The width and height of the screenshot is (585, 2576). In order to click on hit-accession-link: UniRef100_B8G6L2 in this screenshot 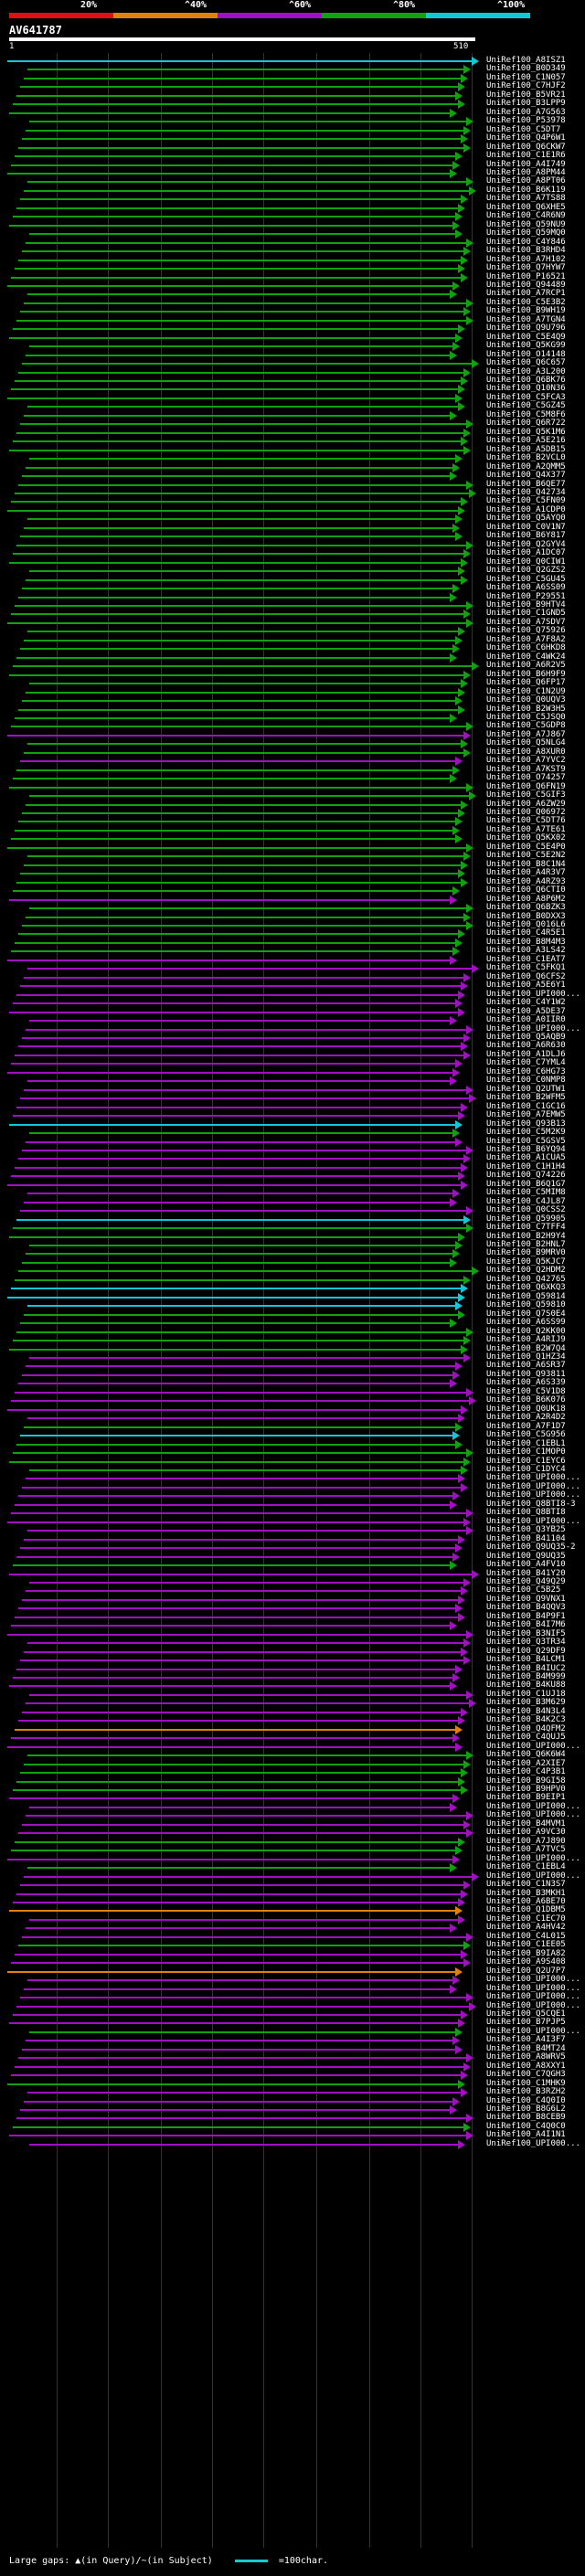, I will do `click(526, 2109)`.